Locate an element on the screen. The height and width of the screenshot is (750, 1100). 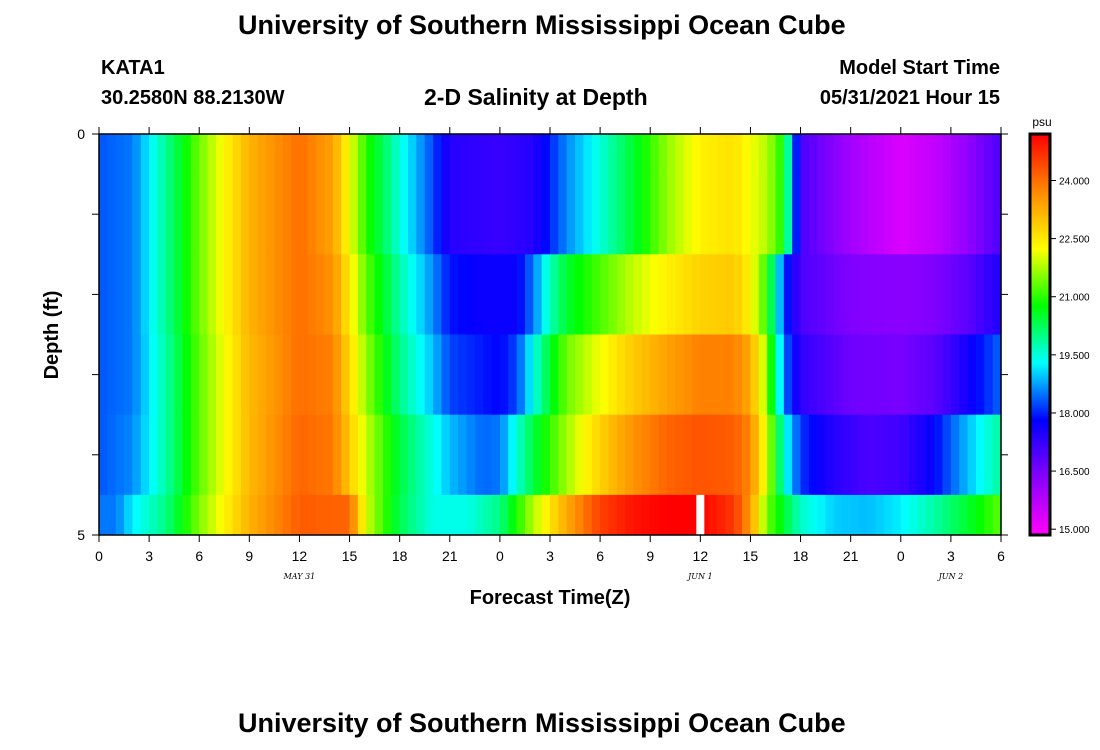
date-label: JUN 2 is located at coordinates (950, 576).